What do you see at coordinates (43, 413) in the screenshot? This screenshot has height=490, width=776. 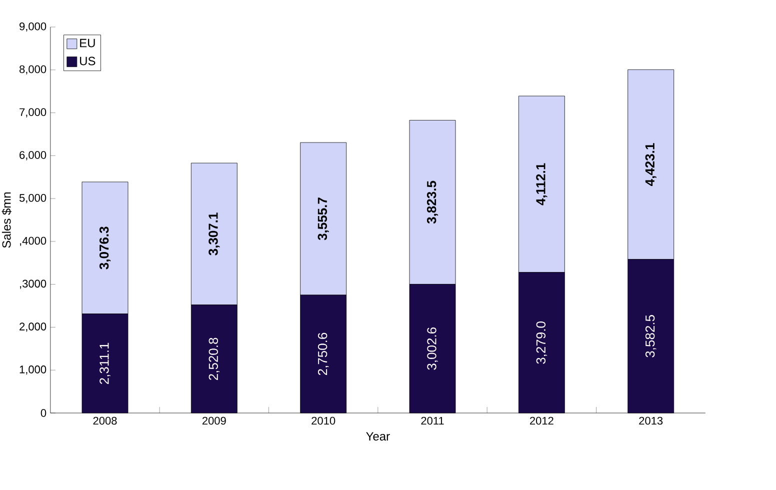 I see `y-tick-label: 0` at bounding box center [43, 413].